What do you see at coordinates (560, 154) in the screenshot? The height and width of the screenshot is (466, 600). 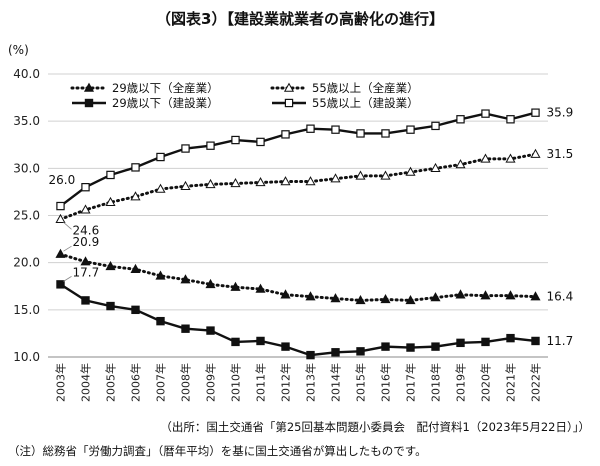 I see `data-label: 31.5` at bounding box center [560, 154].